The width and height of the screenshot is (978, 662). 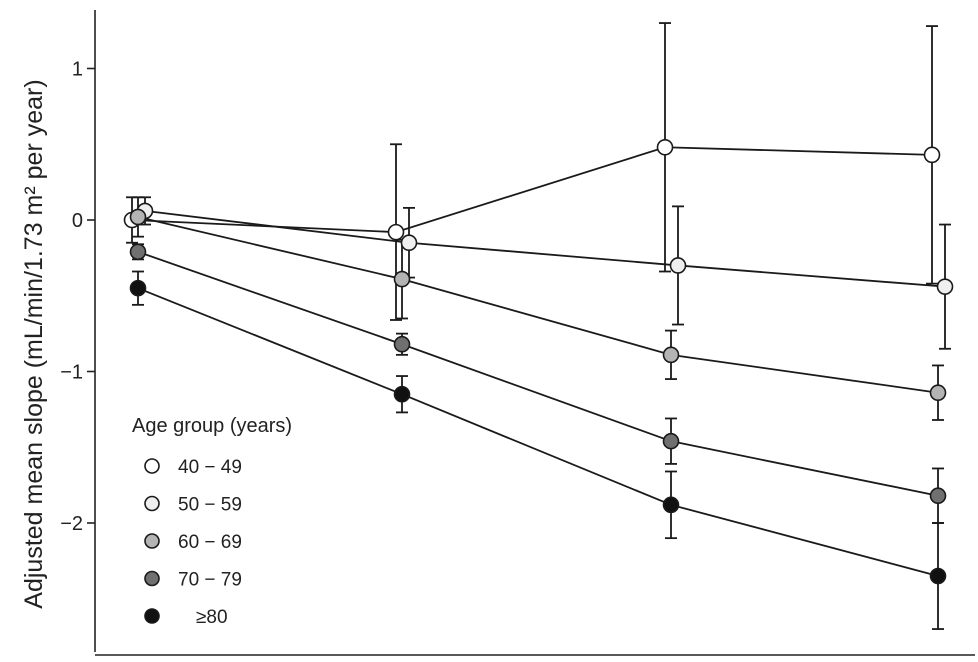 What do you see at coordinates (212, 426) in the screenshot?
I see `legend-title: Age group (years)` at bounding box center [212, 426].